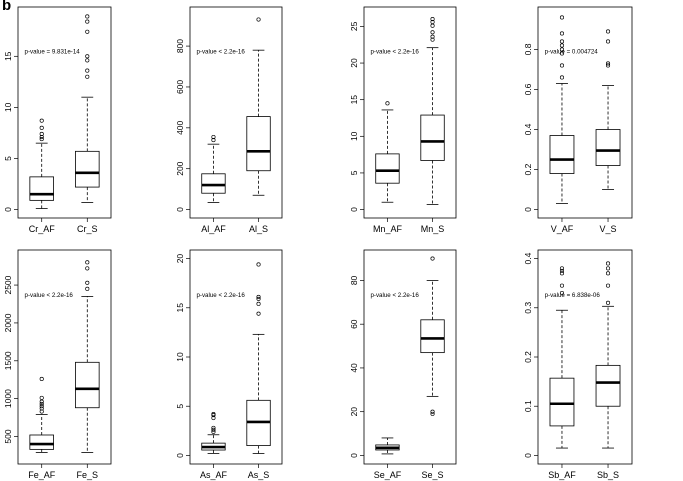 This screenshot has width=683, height=481. What do you see at coordinates (8, 284) in the screenshot?
I see `y-tick-label: 2500` at bounding box center [8, 284].